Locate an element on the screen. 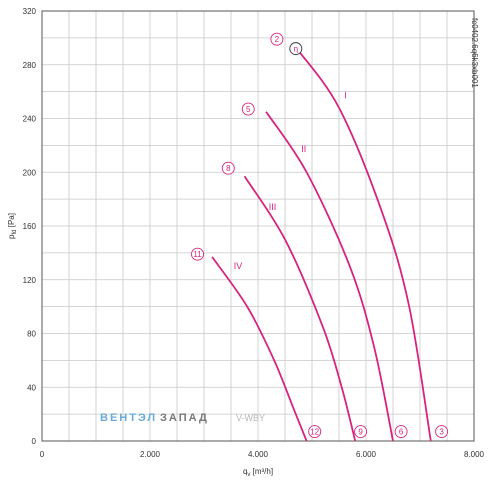 The height and width of the screenshot is (481, 495). curve-label-i: I is located at coordinates (345, 95).